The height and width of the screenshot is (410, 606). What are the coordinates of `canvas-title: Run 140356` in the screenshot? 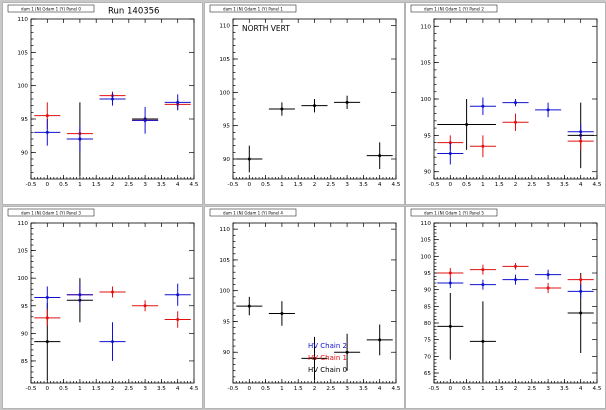 It's located at (133, 12).